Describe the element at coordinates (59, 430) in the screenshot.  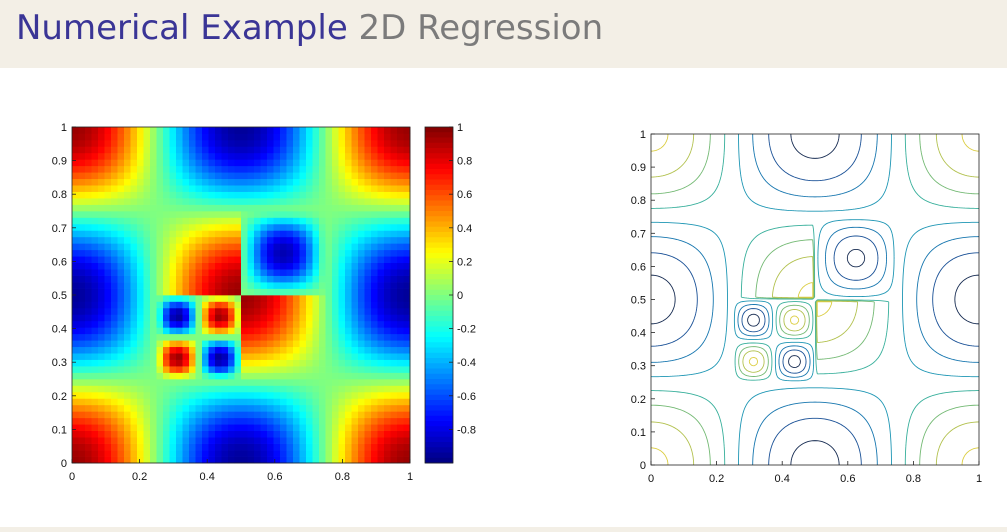
I see `heatmap-y-tick-label: 0.1` at that location.